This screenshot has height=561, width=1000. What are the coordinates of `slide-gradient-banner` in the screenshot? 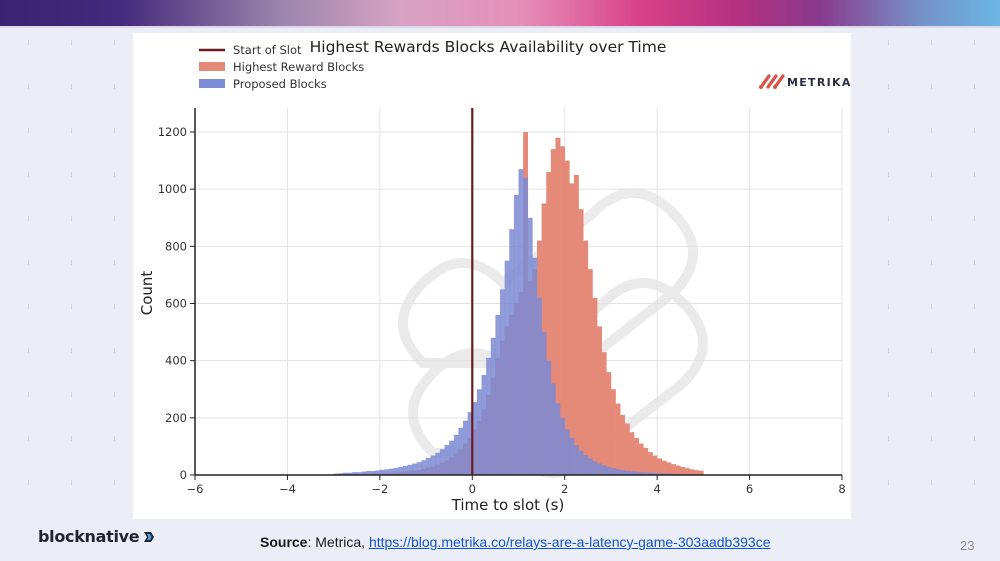 It's located at (500, 13).